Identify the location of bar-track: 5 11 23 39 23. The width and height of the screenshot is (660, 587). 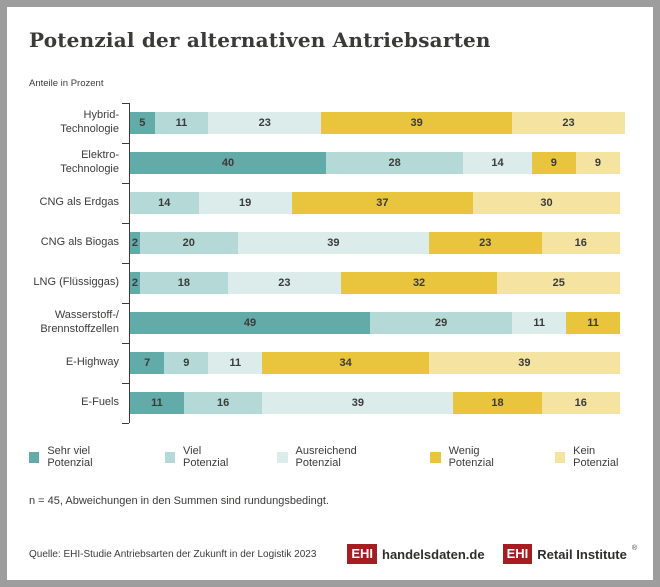
(377, 123).